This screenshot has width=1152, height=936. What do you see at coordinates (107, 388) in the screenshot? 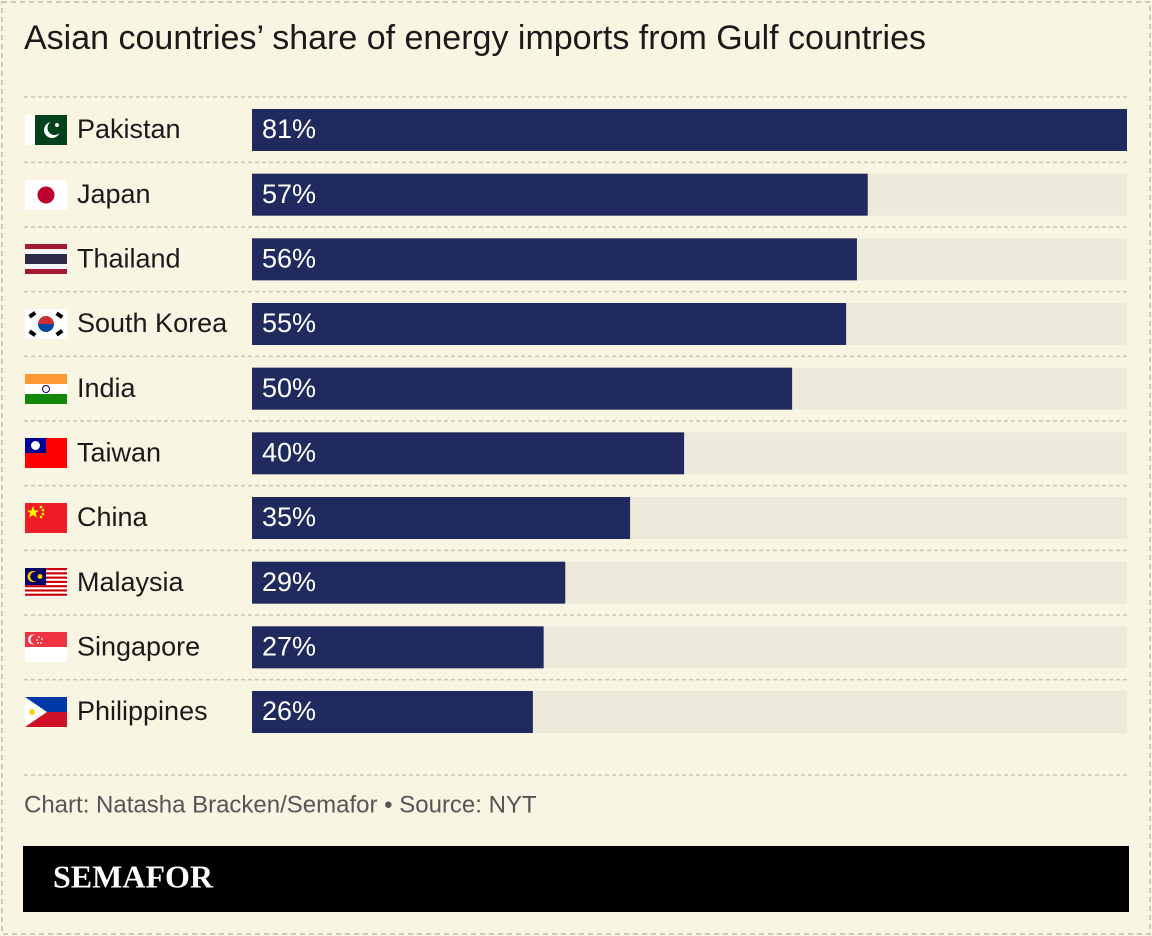
I see `category-label: India` at bounding box center [107, 388].